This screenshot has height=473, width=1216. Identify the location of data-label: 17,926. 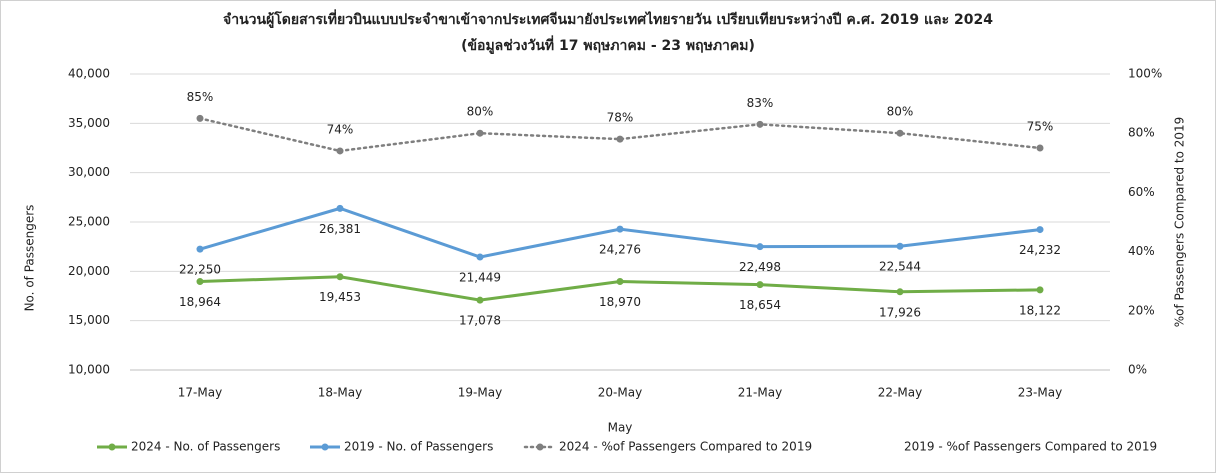
(900, 312).